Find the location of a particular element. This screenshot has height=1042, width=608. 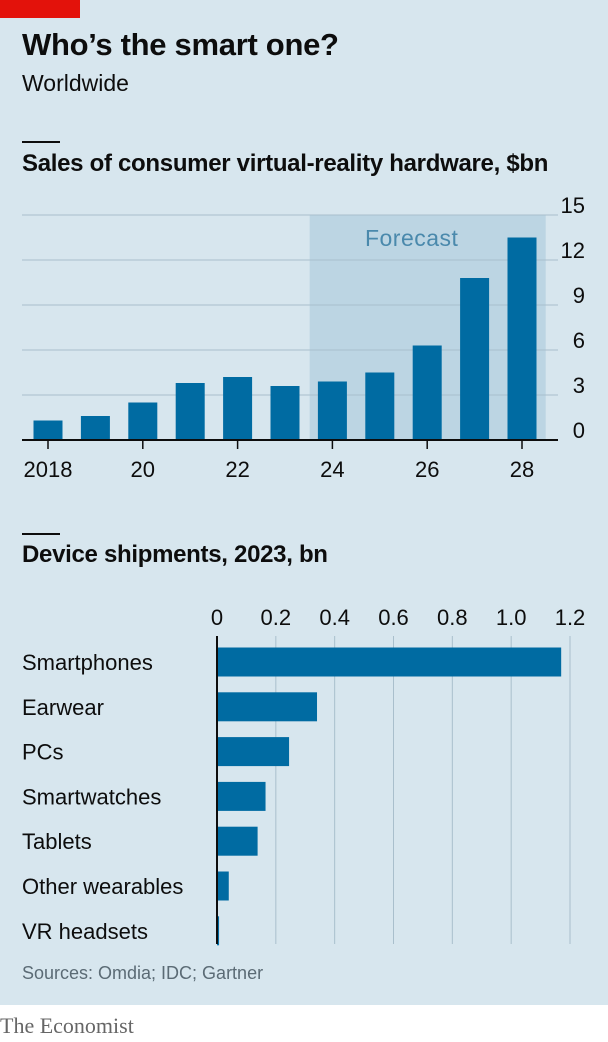

y-tick-label: 9 is located at coordinates (579, 295).